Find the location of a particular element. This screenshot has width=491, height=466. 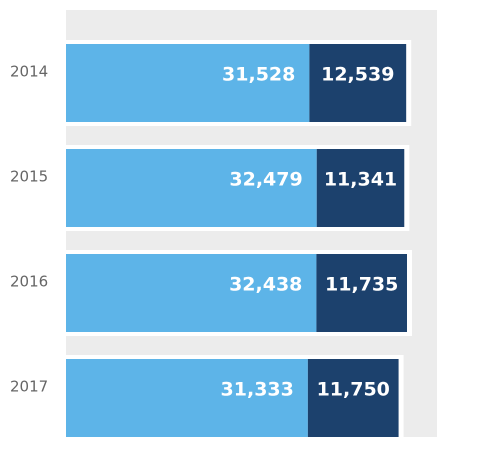

value-label: 32,438 is located at coordinates (265, 285).